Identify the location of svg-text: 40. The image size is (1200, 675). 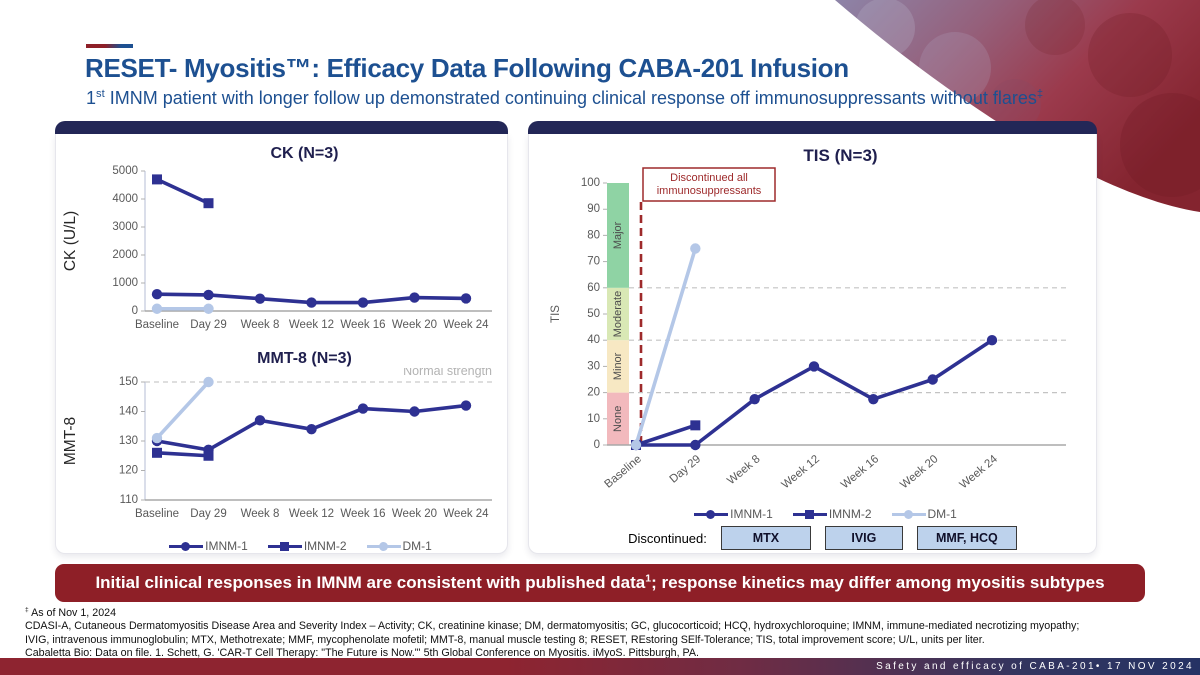
(593, 340).